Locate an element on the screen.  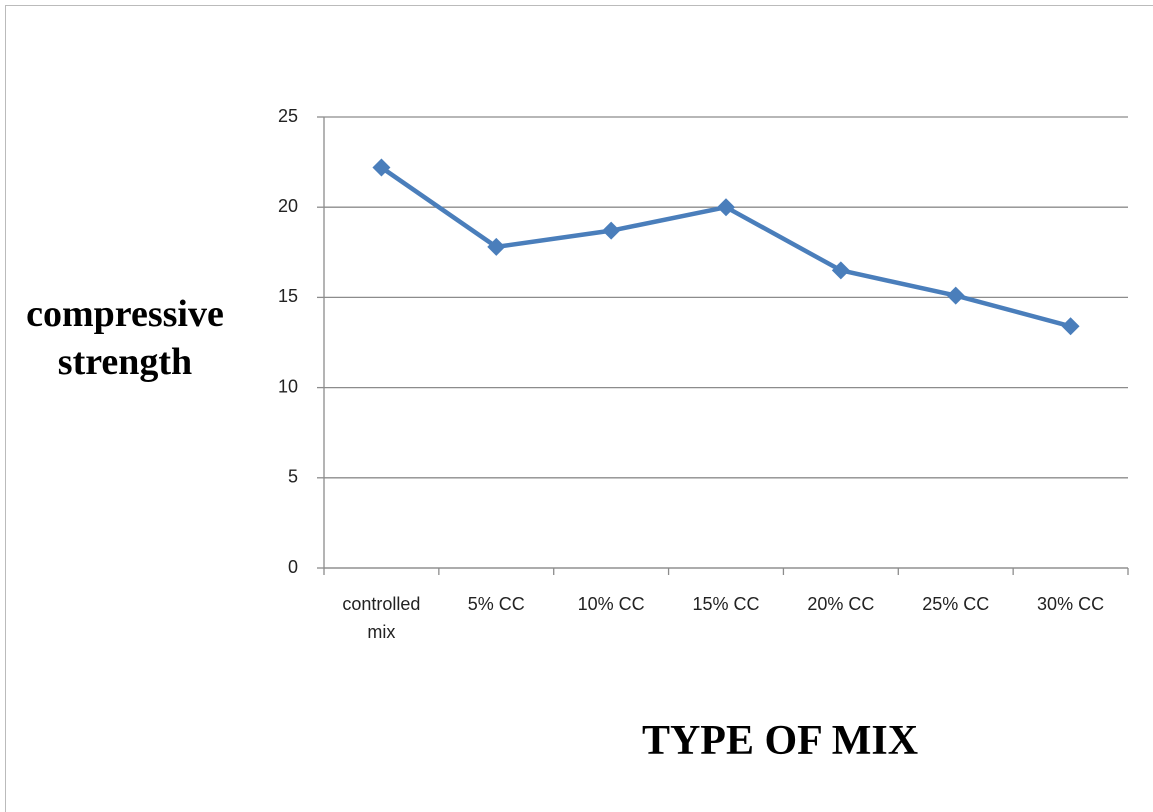
x-tick-label: 20% CC is located at coordinates (841, 604).